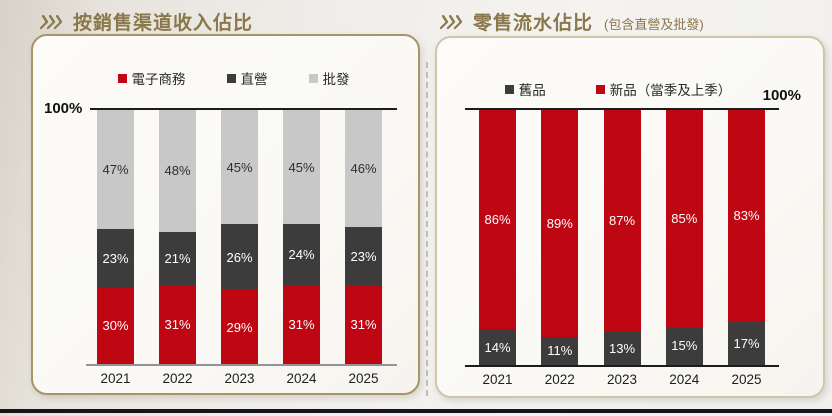  I want to click on bar-value-label: 85%, so click(684, 218).